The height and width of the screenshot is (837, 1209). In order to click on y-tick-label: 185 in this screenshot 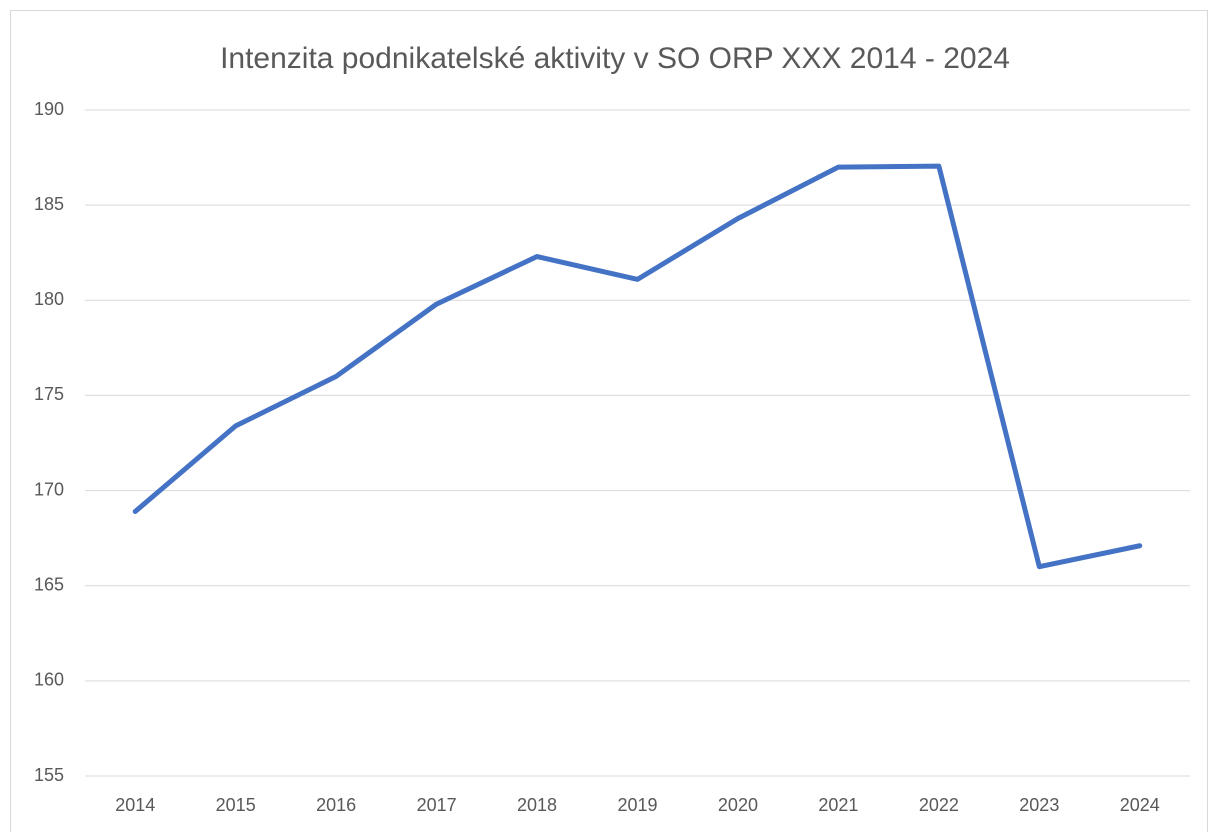, I will do `click(49, 204)`.